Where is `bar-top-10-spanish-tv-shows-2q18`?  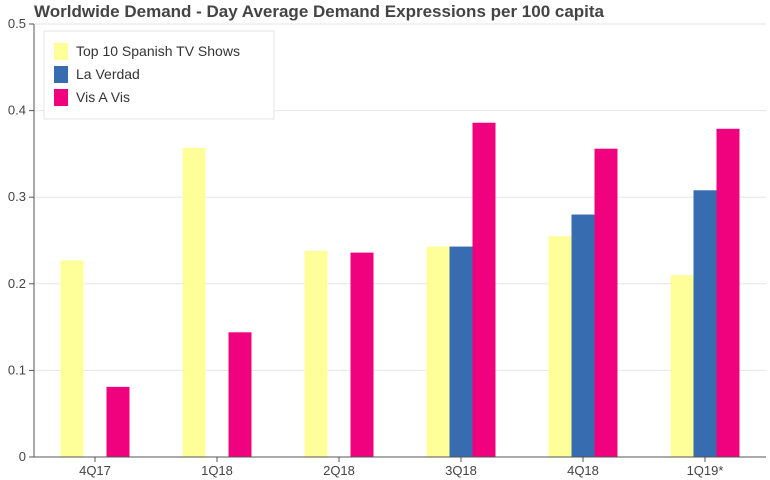
bar-top-10-spanish-tv-shows-2q18 is located at coordinates (316, 353).